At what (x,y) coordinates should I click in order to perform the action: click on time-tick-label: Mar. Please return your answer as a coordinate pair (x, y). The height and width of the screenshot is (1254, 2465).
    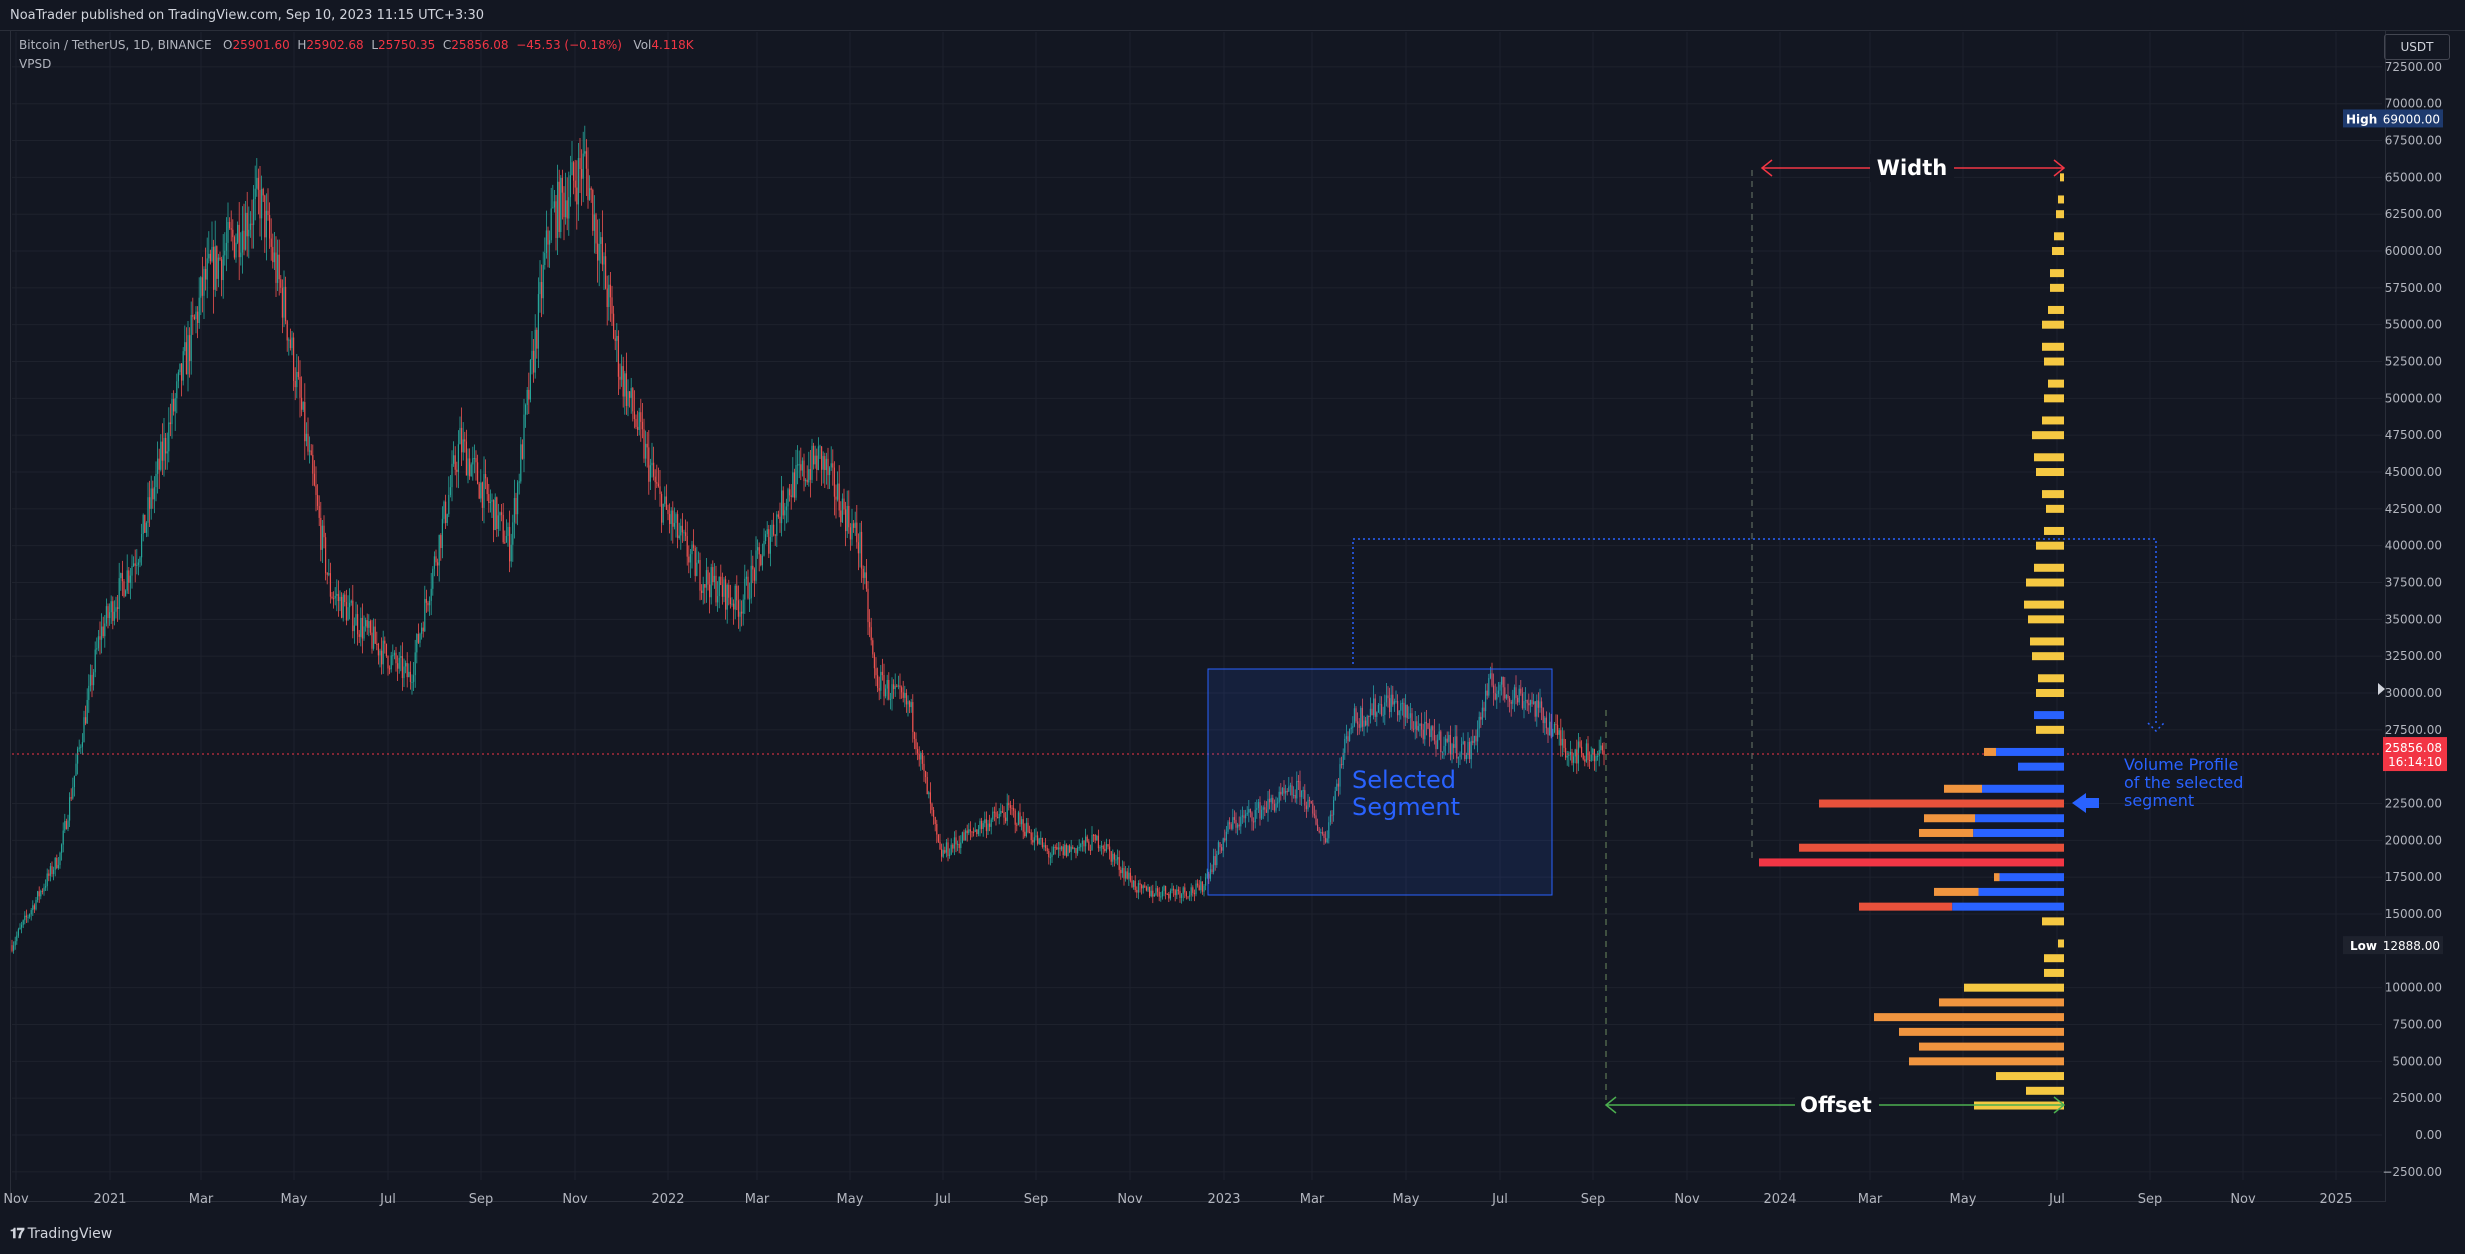
    Looking at the image, I should click on (1870, 1199).